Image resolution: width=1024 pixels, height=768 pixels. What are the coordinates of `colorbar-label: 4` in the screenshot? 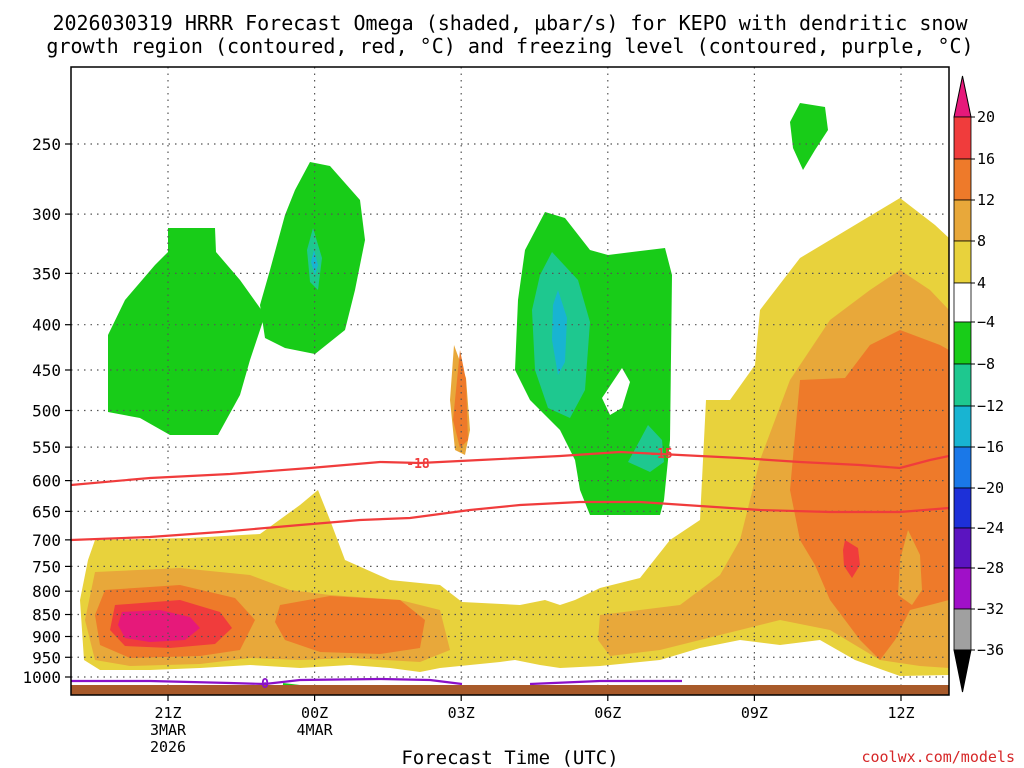 It's located at (981, 283).